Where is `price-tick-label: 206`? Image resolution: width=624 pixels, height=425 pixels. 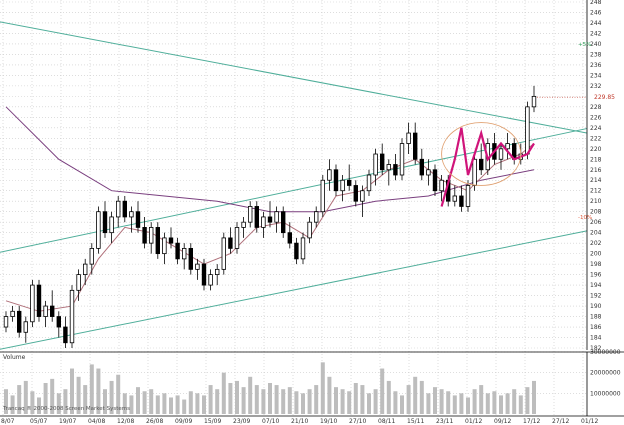
price-tick-label: 206 is located at coordinates (596, 222).